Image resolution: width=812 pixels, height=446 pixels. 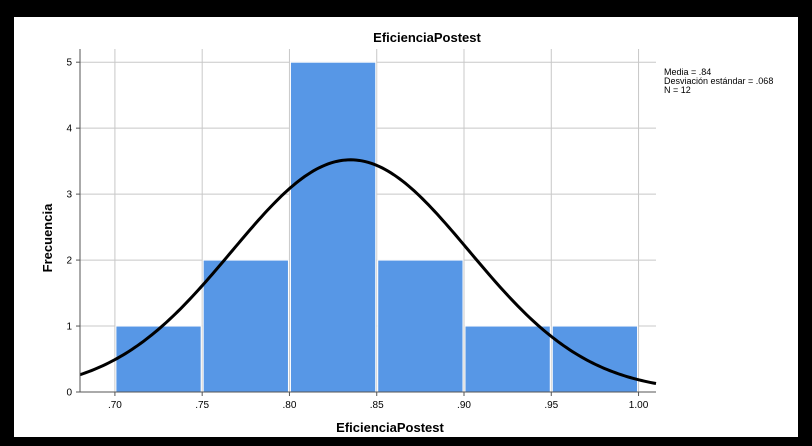 What do you see at coordinates (202, 405) in the screenshot?
I see `x-tick-label: .75` at bounding box center [202, 405].